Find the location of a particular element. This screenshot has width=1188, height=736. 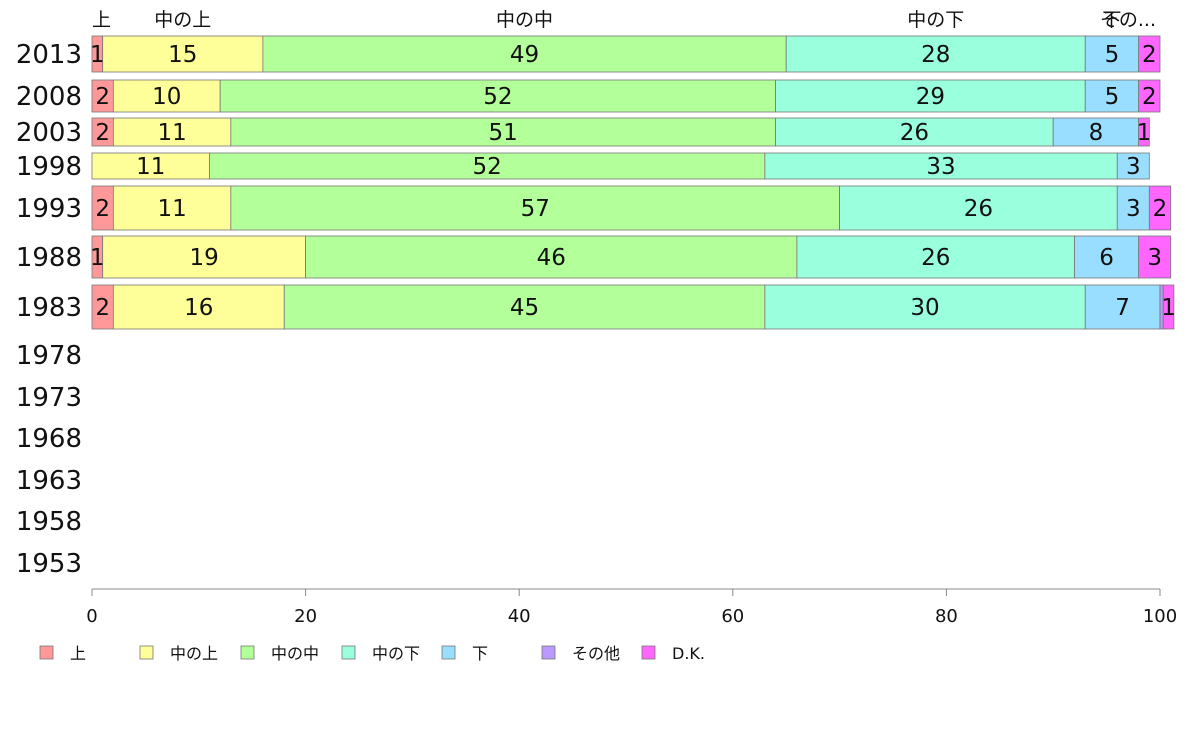

bar-label-1998-下: 3 is located at coordinates (1133, 167).